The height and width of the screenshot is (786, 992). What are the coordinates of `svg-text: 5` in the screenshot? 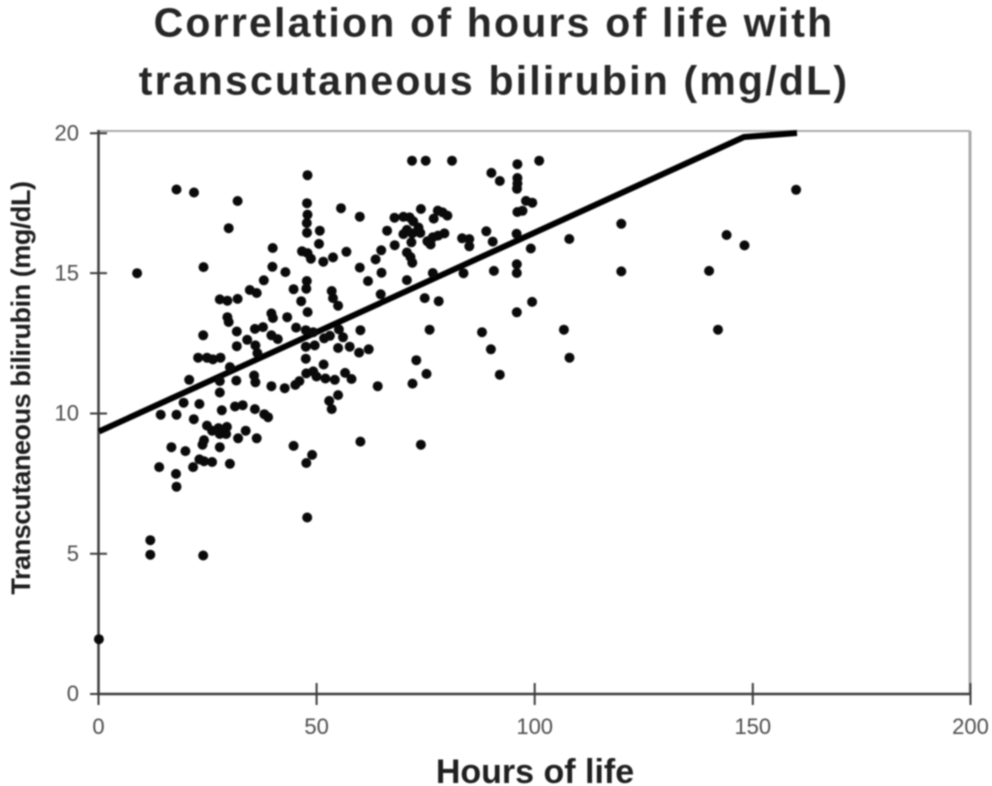 It's located at (73, 553).